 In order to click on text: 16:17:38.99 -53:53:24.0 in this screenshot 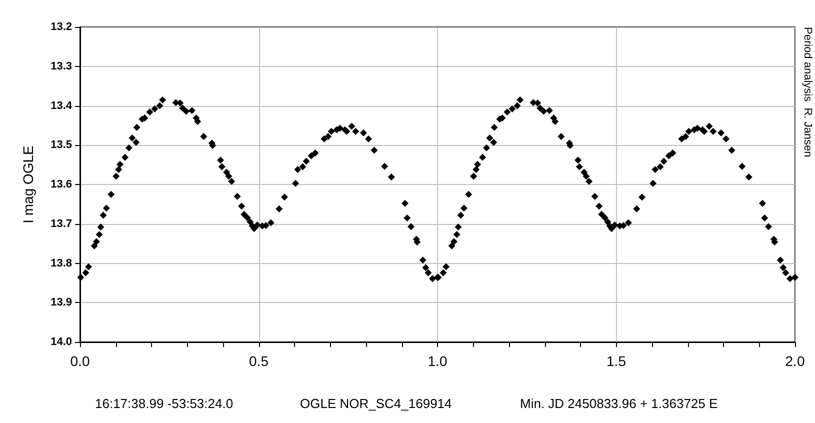, I will do `click(164, 403)`.